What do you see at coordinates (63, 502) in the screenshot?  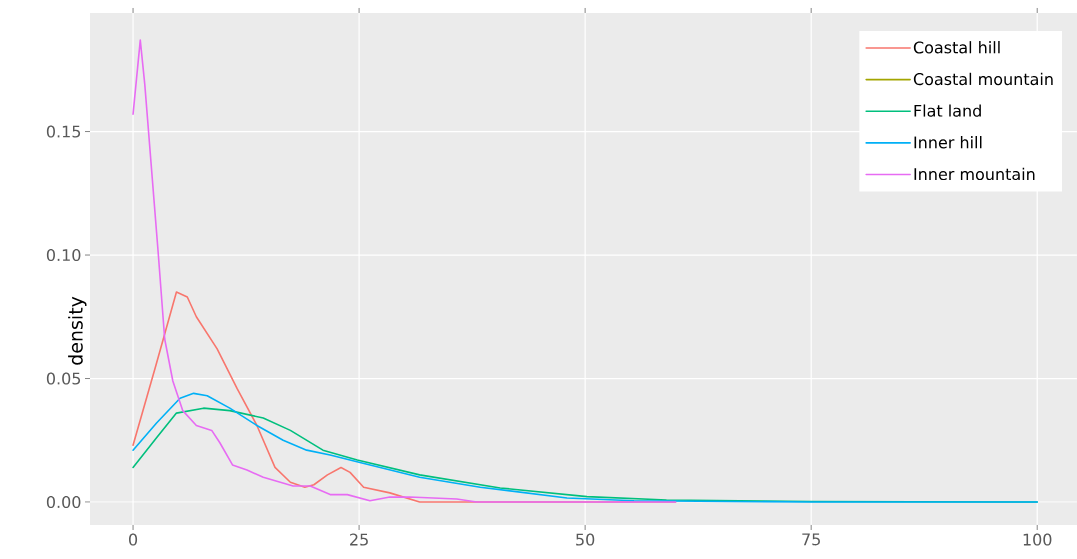 I see `y-tick-label: 0.00` at bounding box center [63, 502].